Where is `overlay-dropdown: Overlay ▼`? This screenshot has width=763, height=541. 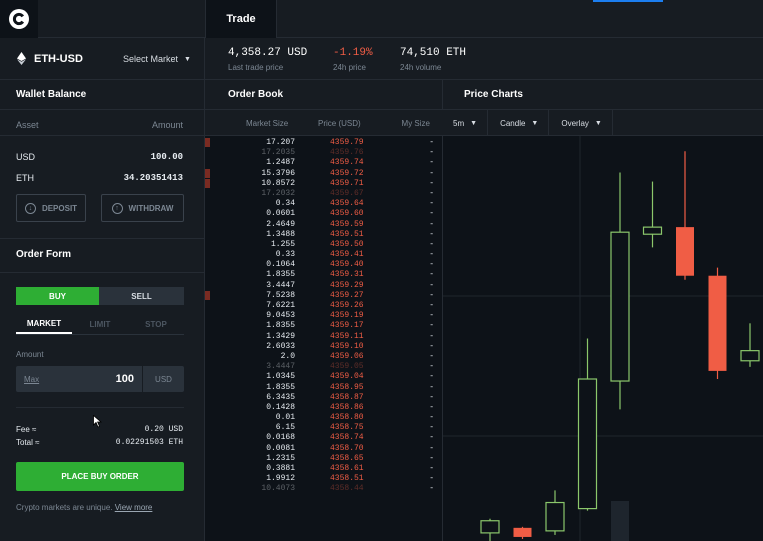
overlay-dropdown: Overlay ▼ is located at coordinates (581, 123).